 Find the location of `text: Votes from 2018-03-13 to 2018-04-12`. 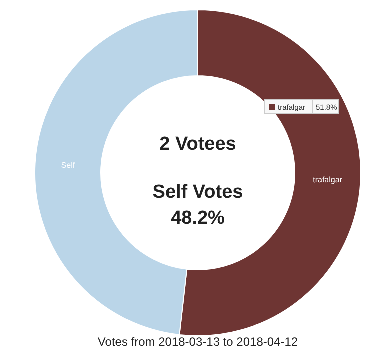

text: Votes from 2018-03-13 to 2018-04-12 is located at coordinates (198, 342).